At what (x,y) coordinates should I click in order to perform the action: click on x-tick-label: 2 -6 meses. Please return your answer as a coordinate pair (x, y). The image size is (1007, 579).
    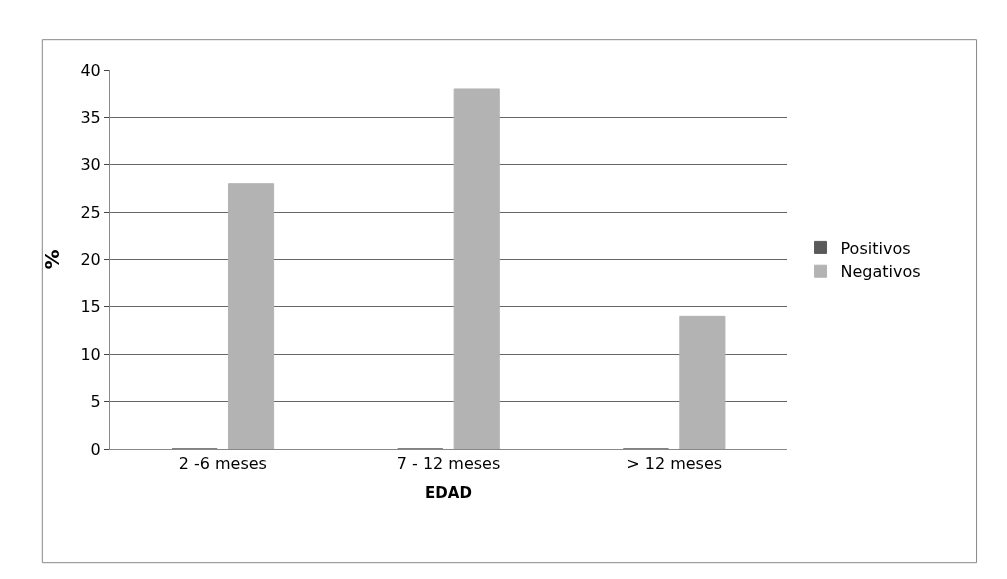
    Looking at the image, I should click on (222, 464).